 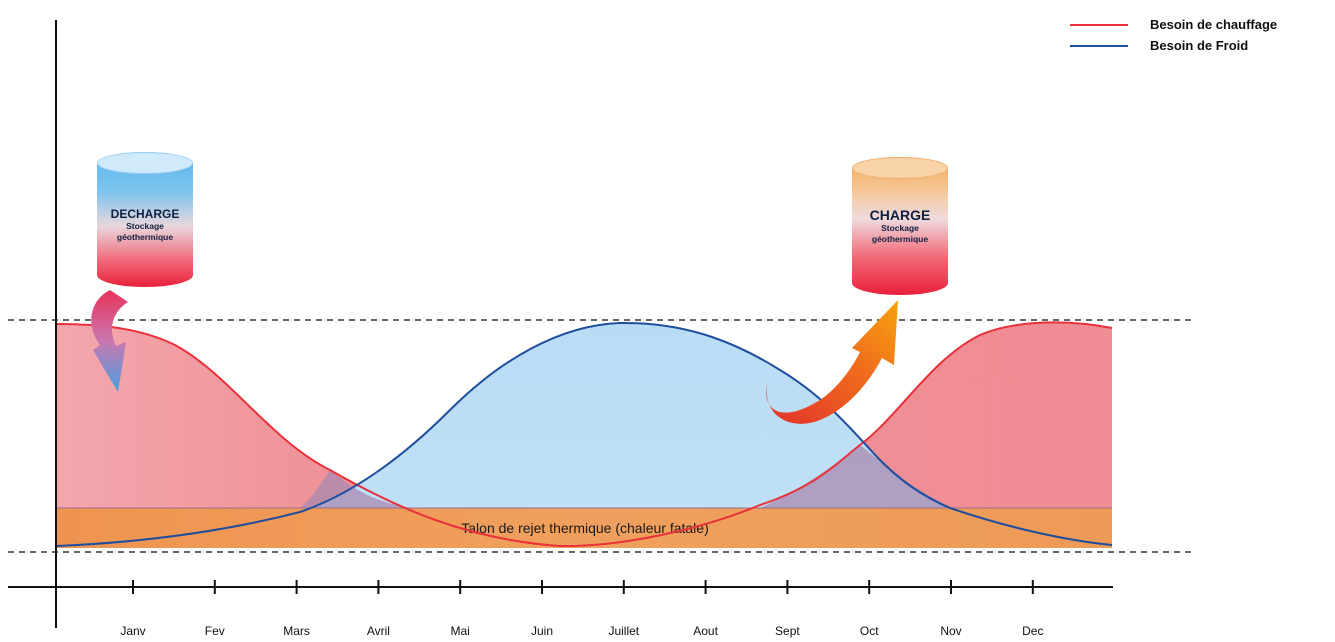 What do you see at coordinates (705, 631) in the screenshot?
I see `x-tick-label: Aout` at bounding box center [705, 631].